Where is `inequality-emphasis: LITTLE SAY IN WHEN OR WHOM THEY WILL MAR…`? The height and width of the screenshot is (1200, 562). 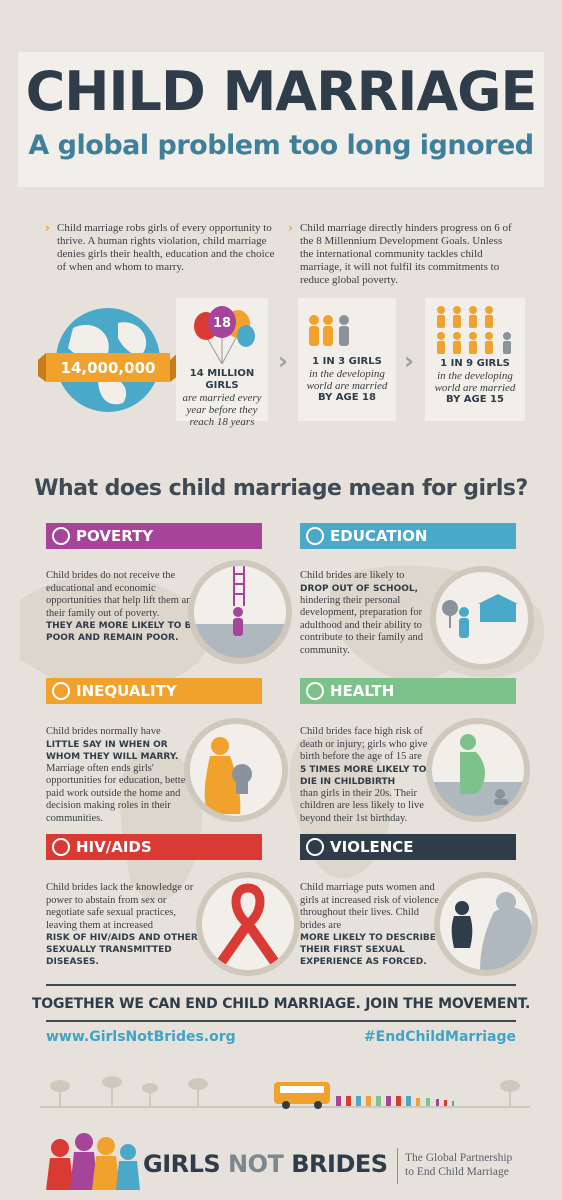
inequality-emphasis: LITTLE SAY IN WHEN OR WHOM THEY WILL MAR… is located at coordinates (112, 750).